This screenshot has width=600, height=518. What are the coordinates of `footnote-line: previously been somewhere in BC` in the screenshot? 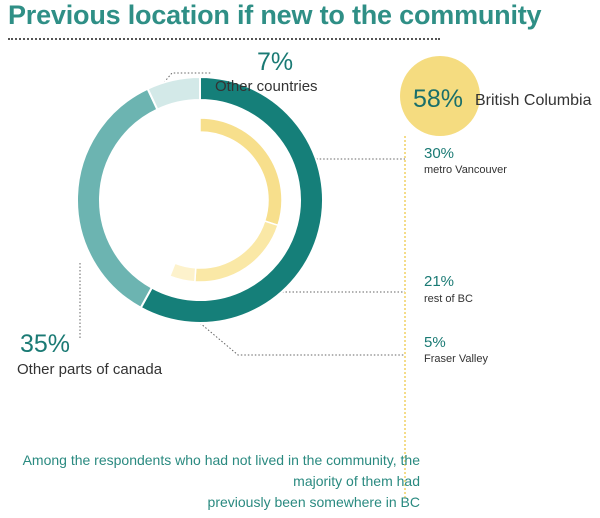 It's located at (313, 502).